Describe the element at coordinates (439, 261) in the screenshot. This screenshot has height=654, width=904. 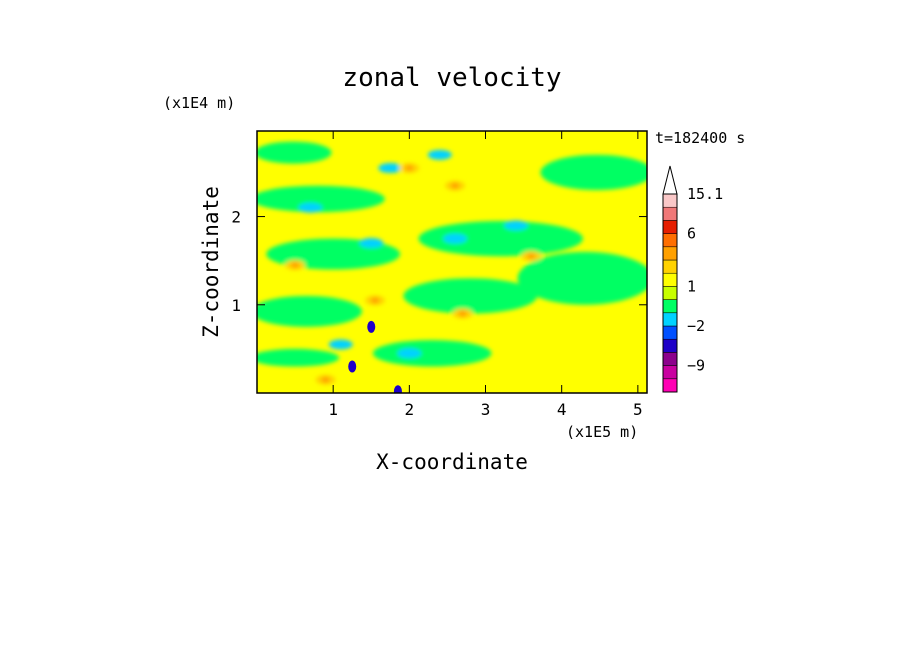
I see `y-axis: 12` at that location.